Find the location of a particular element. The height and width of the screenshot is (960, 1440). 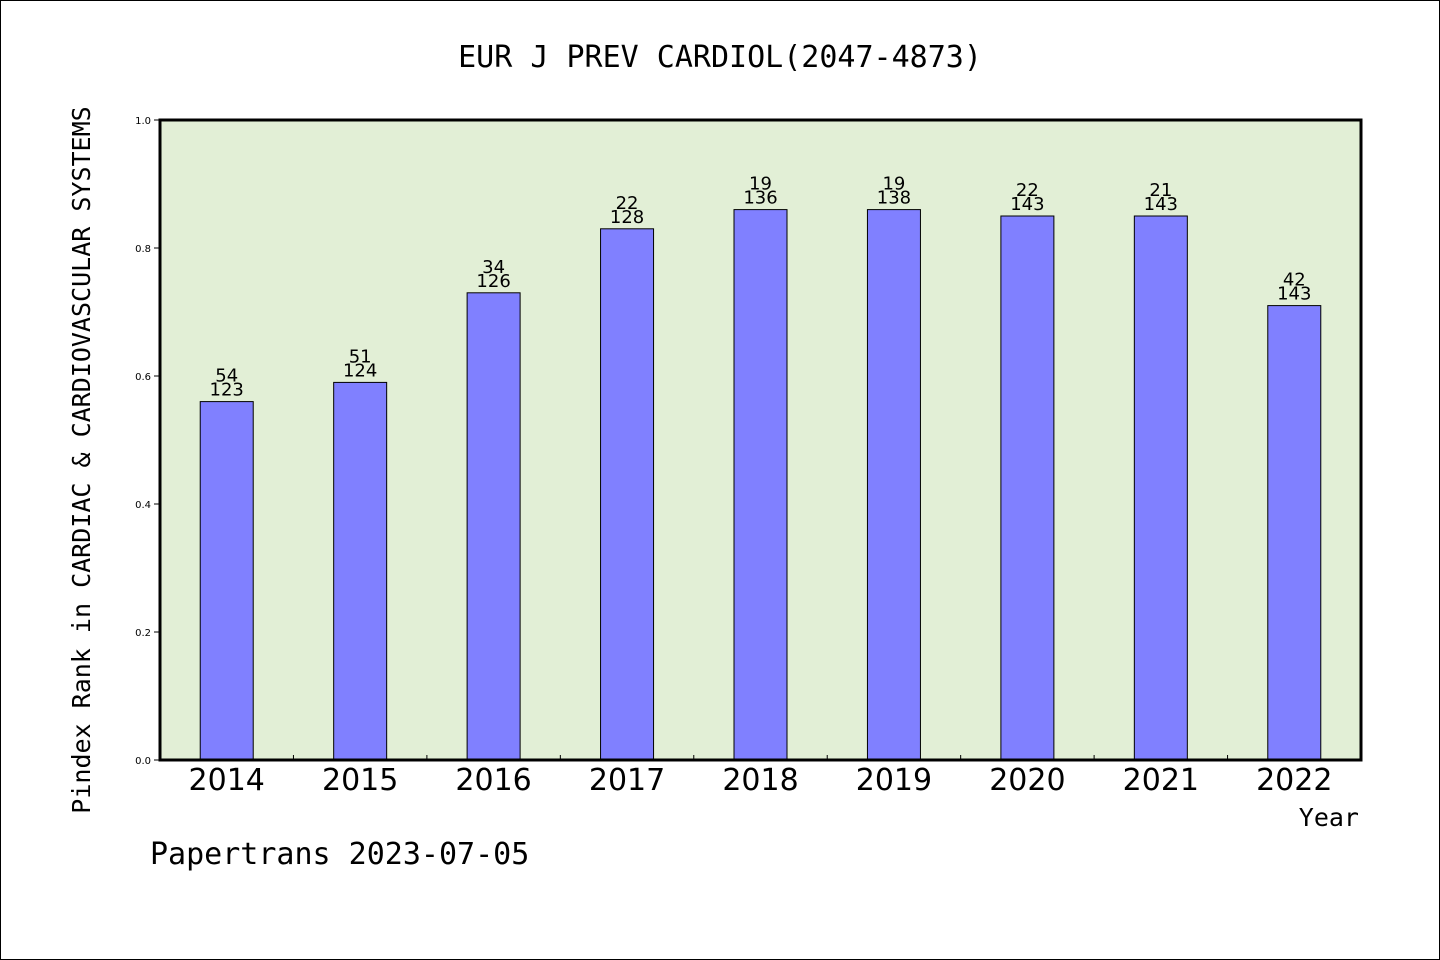

y-tick-label: 0.6 is located at coordinates (143, 377).